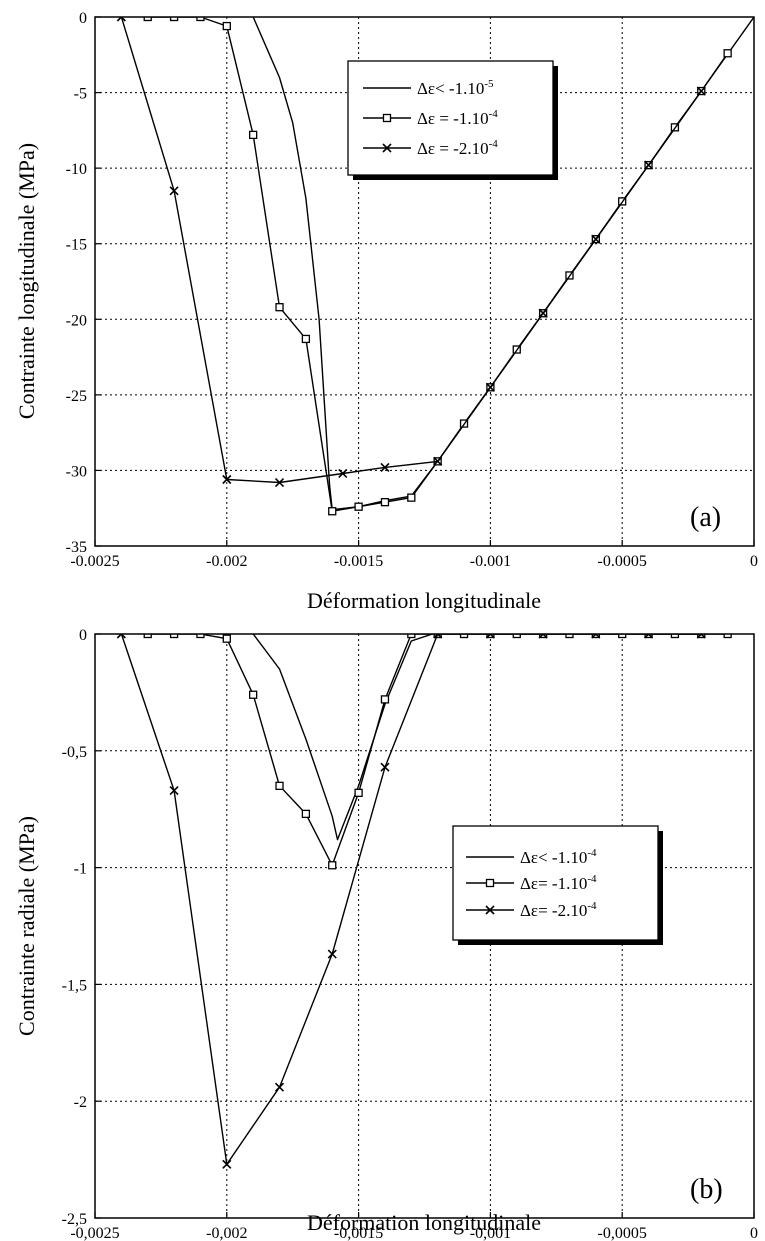 This screenshot has height=1241, width=765. I want to click on x-tick-label: -0,002, so click(226, 1233).